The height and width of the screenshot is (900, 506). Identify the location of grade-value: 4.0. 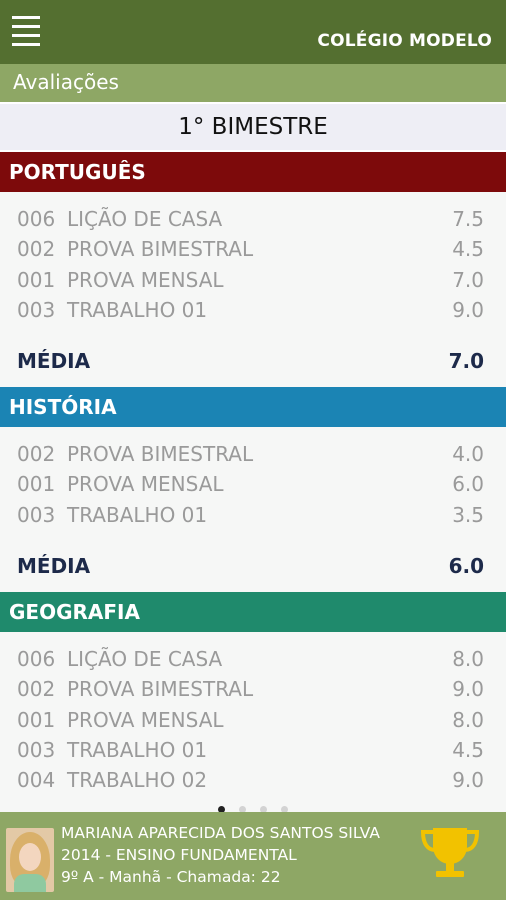
(468, 454).